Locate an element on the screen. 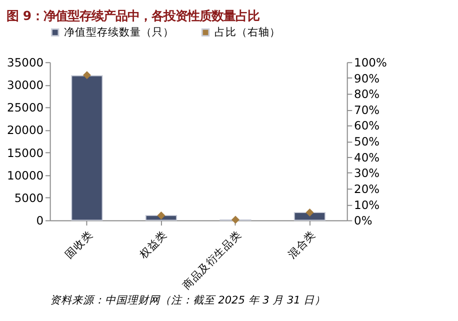 This screenshot has height=321, width=458. y-tick-label: 10000 is located at coordinates (25, 175).